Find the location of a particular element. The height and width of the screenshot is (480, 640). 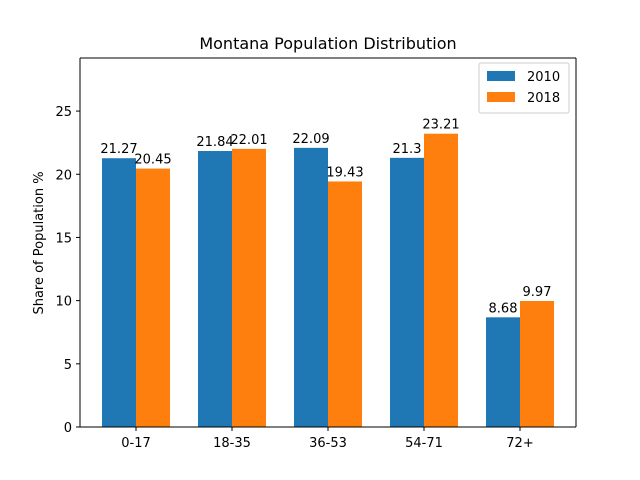

bar-2018-72+ is located at coordinates (537, 364).